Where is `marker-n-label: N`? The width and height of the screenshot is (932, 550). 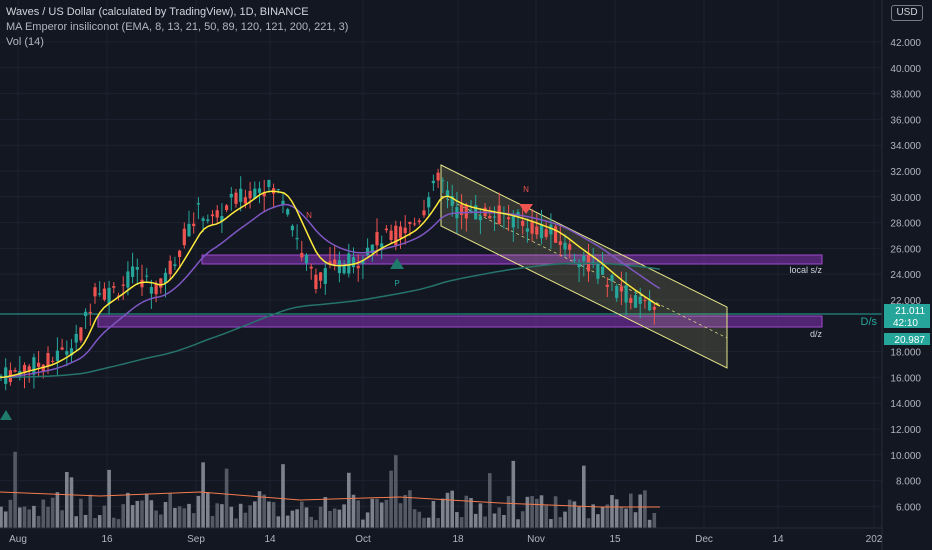
marker-n-label: N is located at coordinates (526, 189).